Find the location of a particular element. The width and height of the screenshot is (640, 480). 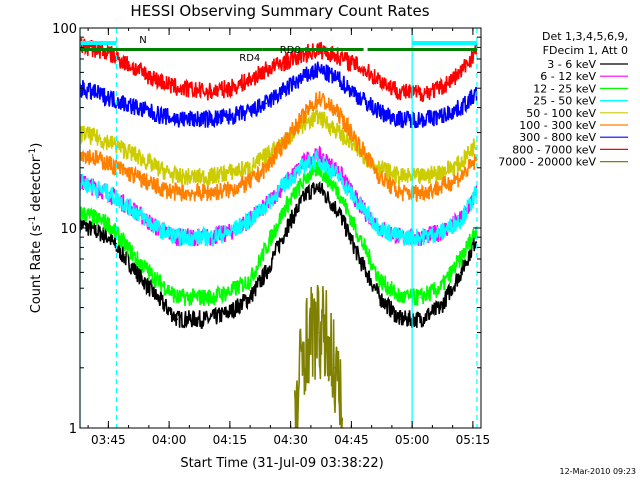

legend-label-50-100-kev: 50 - 100 keV is located at coordinates (561, 113).